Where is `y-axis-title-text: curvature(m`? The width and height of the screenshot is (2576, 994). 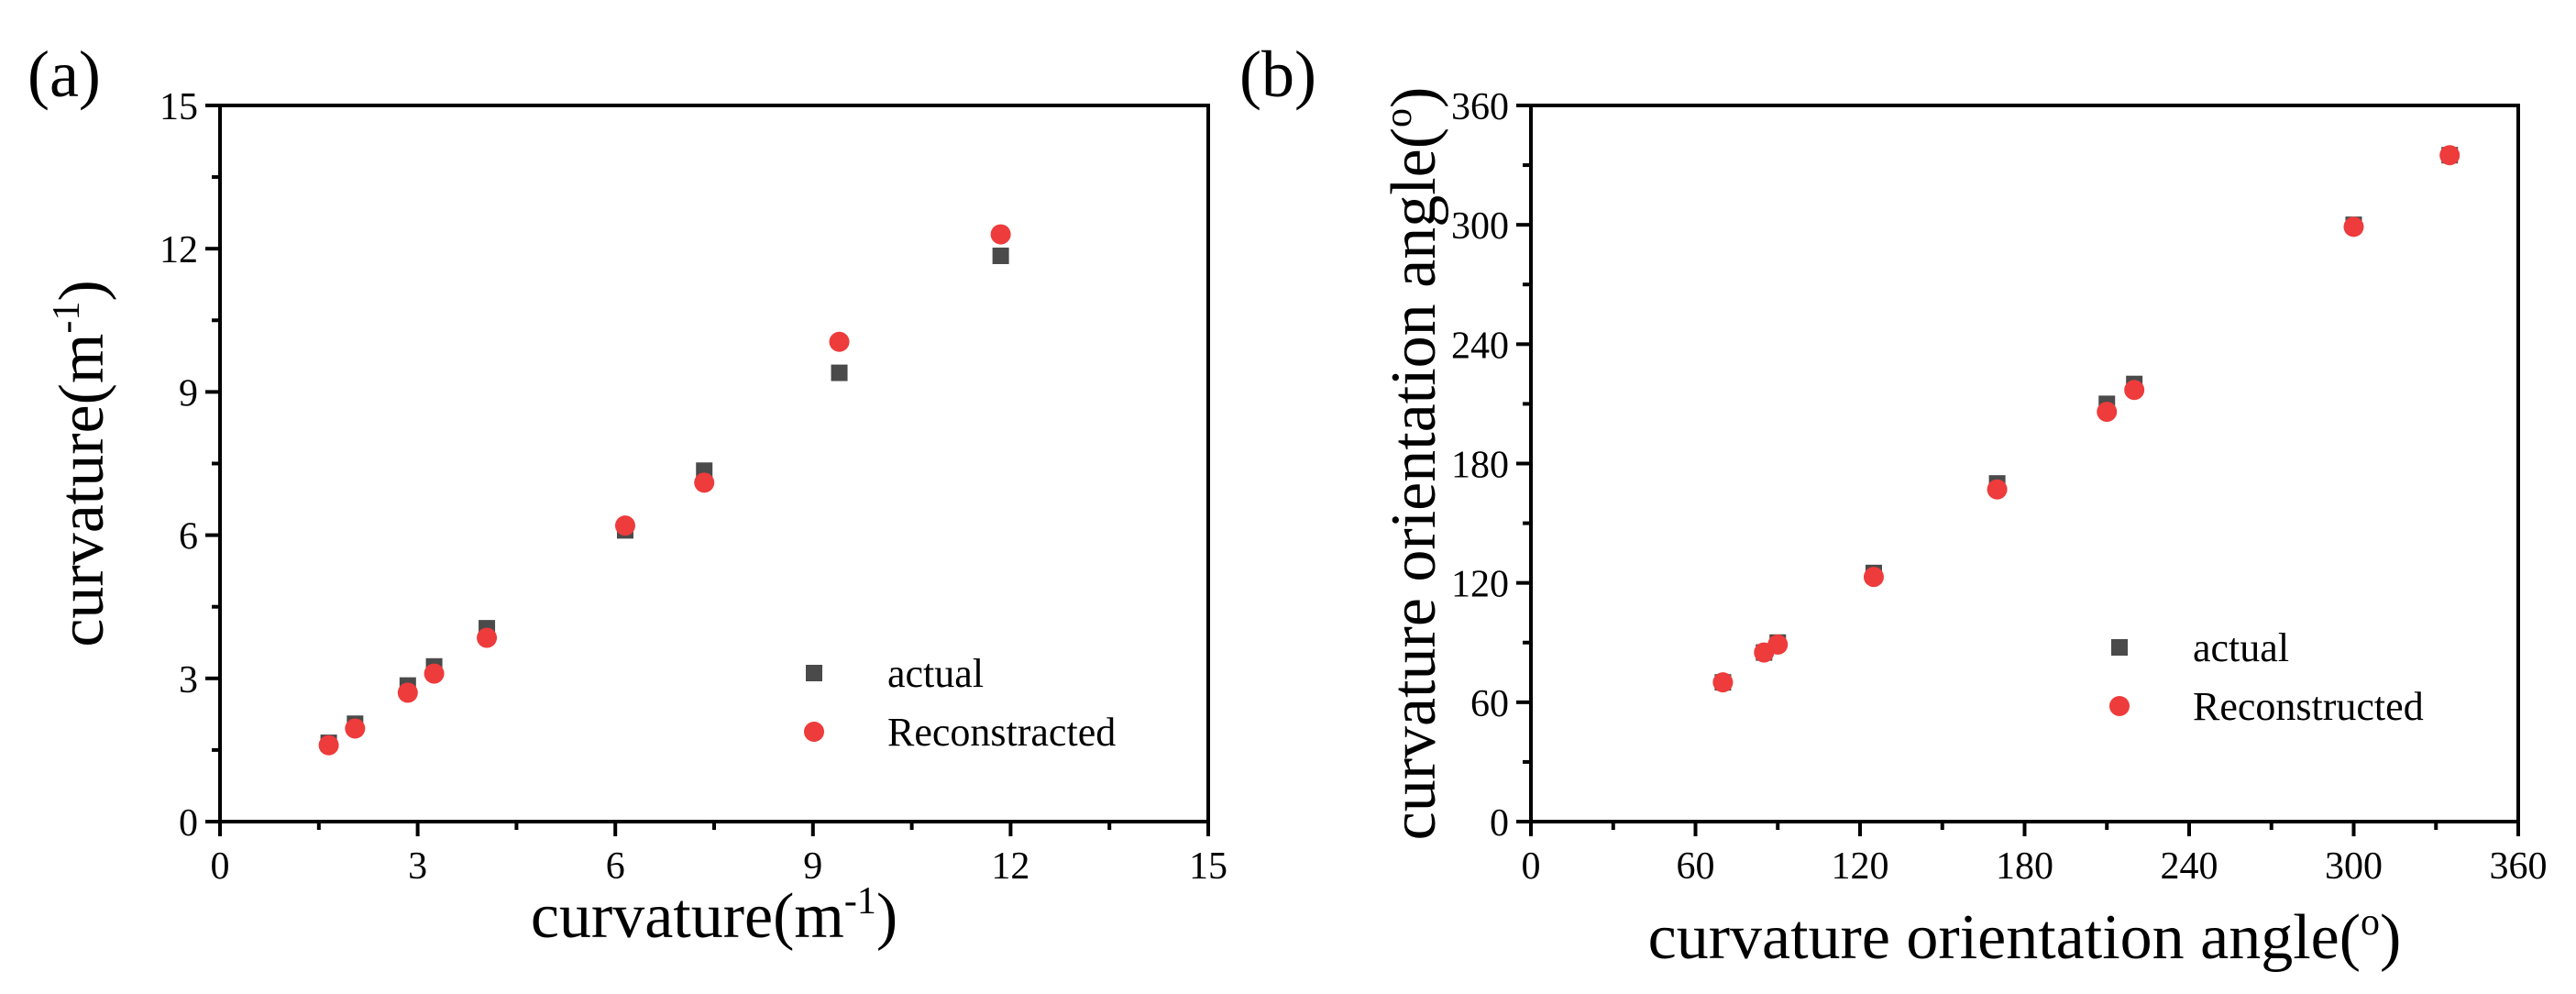
y-axis-title-text: curvature(m is located at coordinates (82, 490).